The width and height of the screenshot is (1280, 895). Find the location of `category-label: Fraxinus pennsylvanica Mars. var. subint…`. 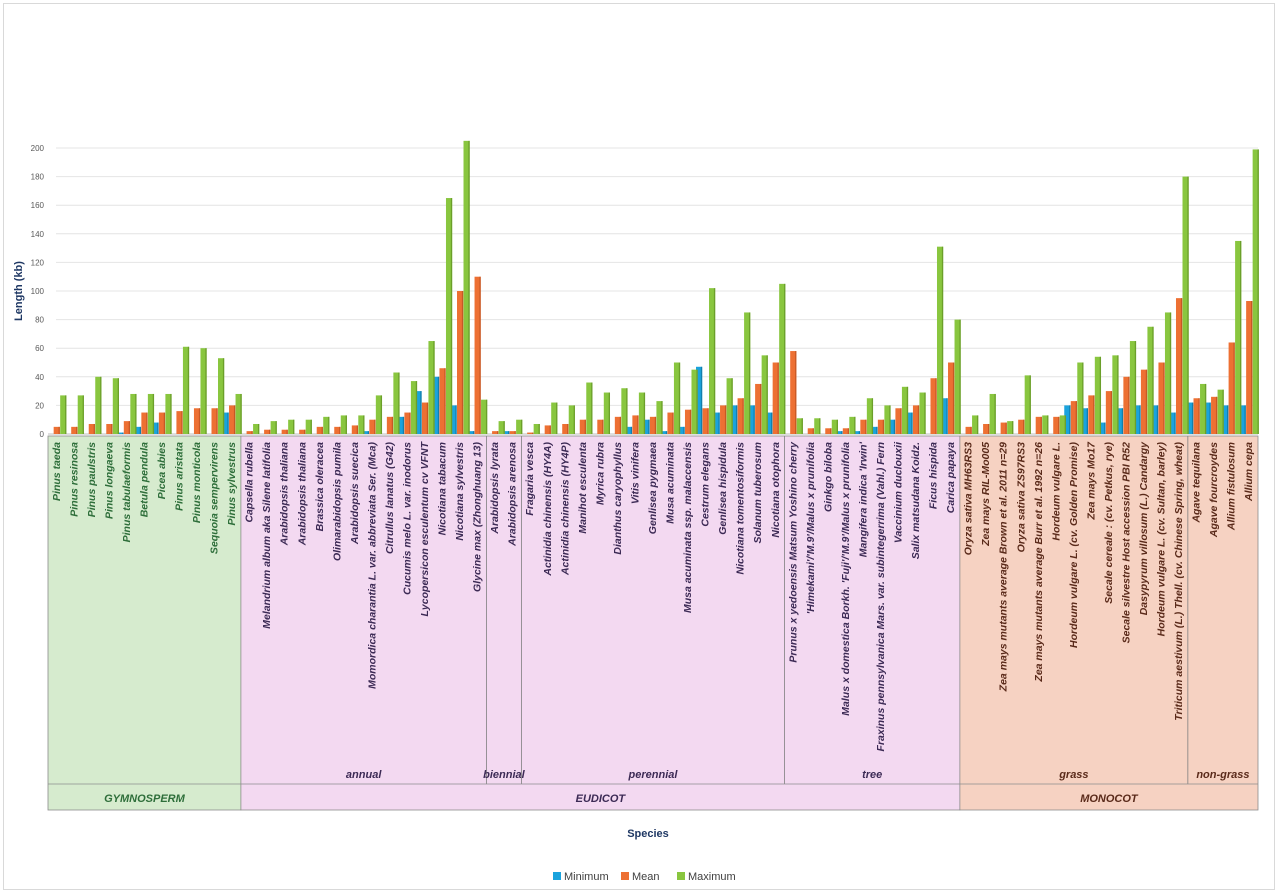

category-label: Fraxinus pennsylvanica Mars. var. subint… is located at coordinates (881, 596).